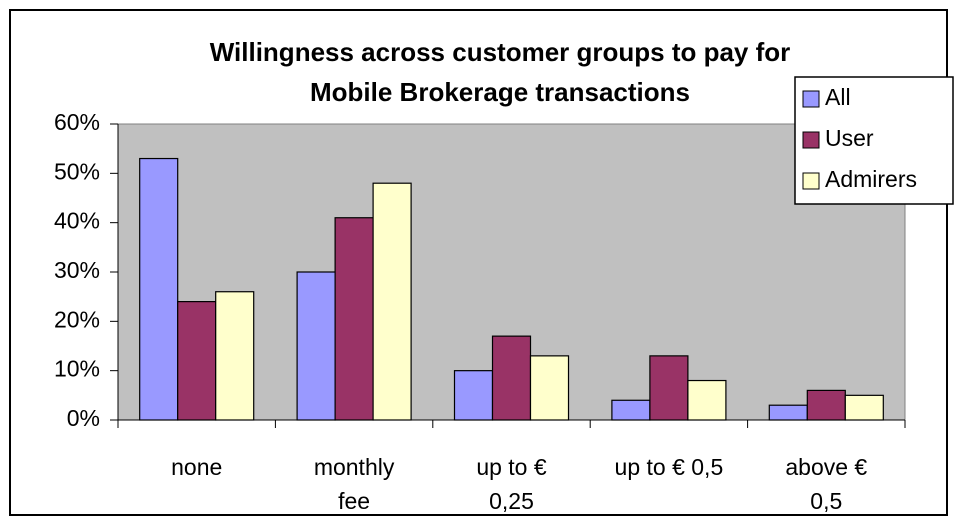 The width and height of the screenshot is (958, 525). Describe the element at coordinates (197, 467) in the screenshot. I see `x-tick-label: none` at that location.